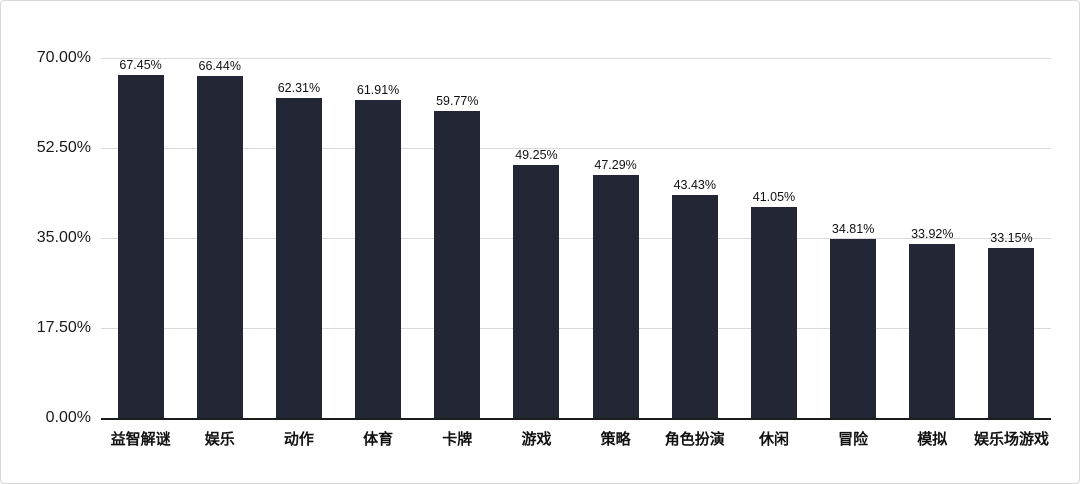 This screenshot has height=484, width=1080. What do you see at coordinates (536, 154) in the screenshot?
I see `bar-value-label: 49.25%` at bounding box center [536, 154].